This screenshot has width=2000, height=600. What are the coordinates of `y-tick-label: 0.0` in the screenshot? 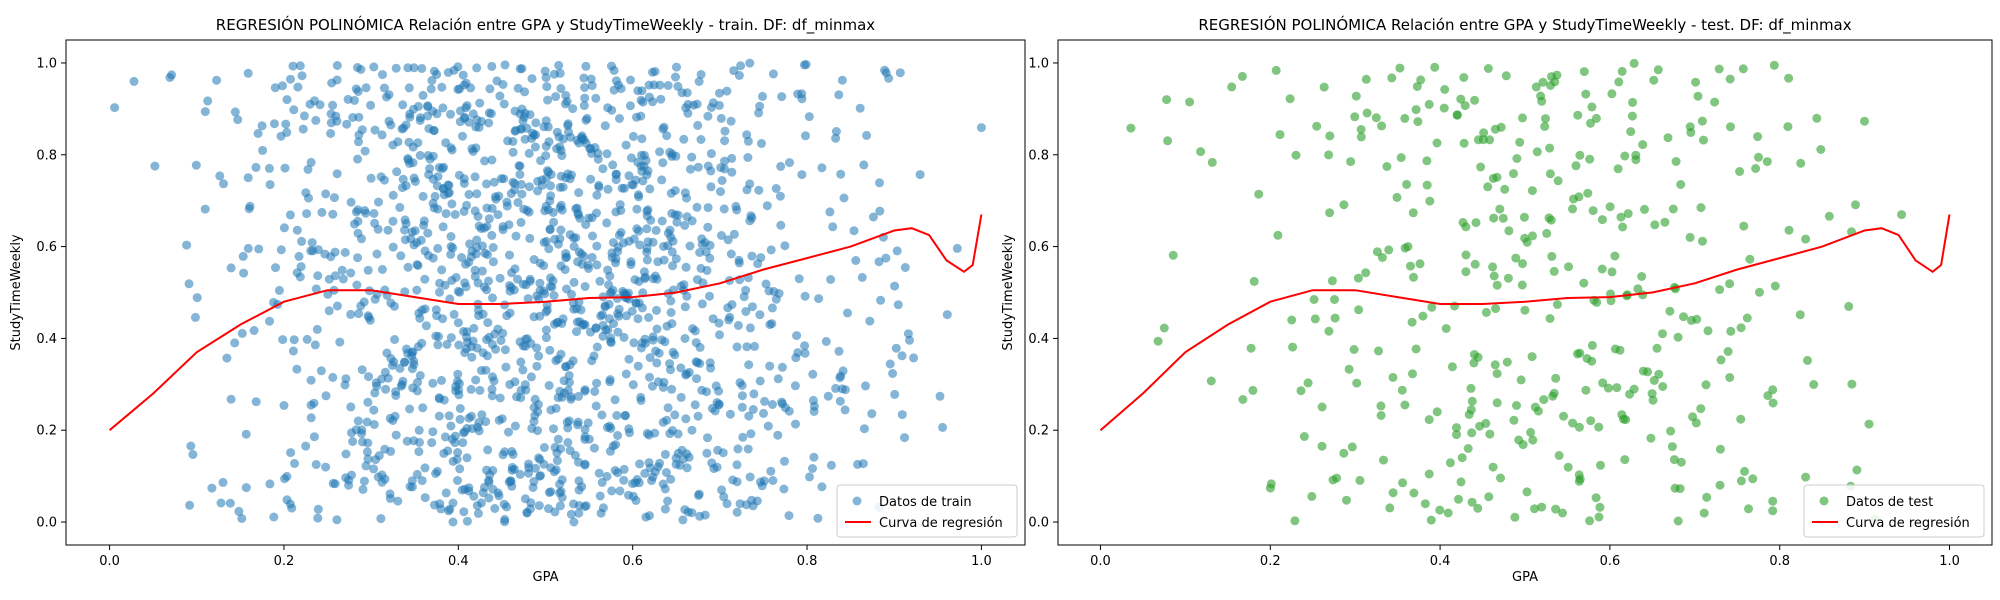 It's located at (46, 523).